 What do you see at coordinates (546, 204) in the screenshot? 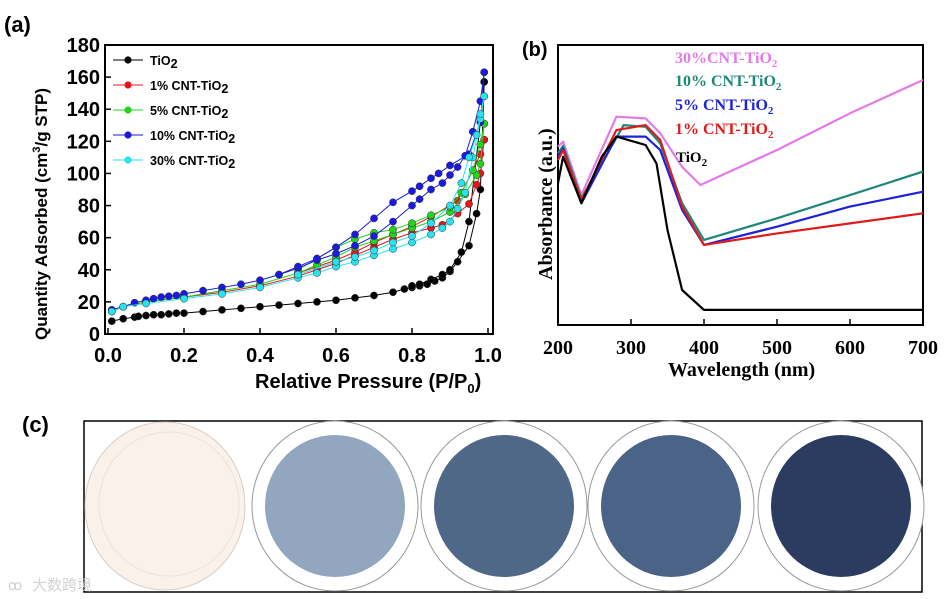
I see `chart-b-ylabel: Absorbance (a.u.)` at bounding box center [546, 204].